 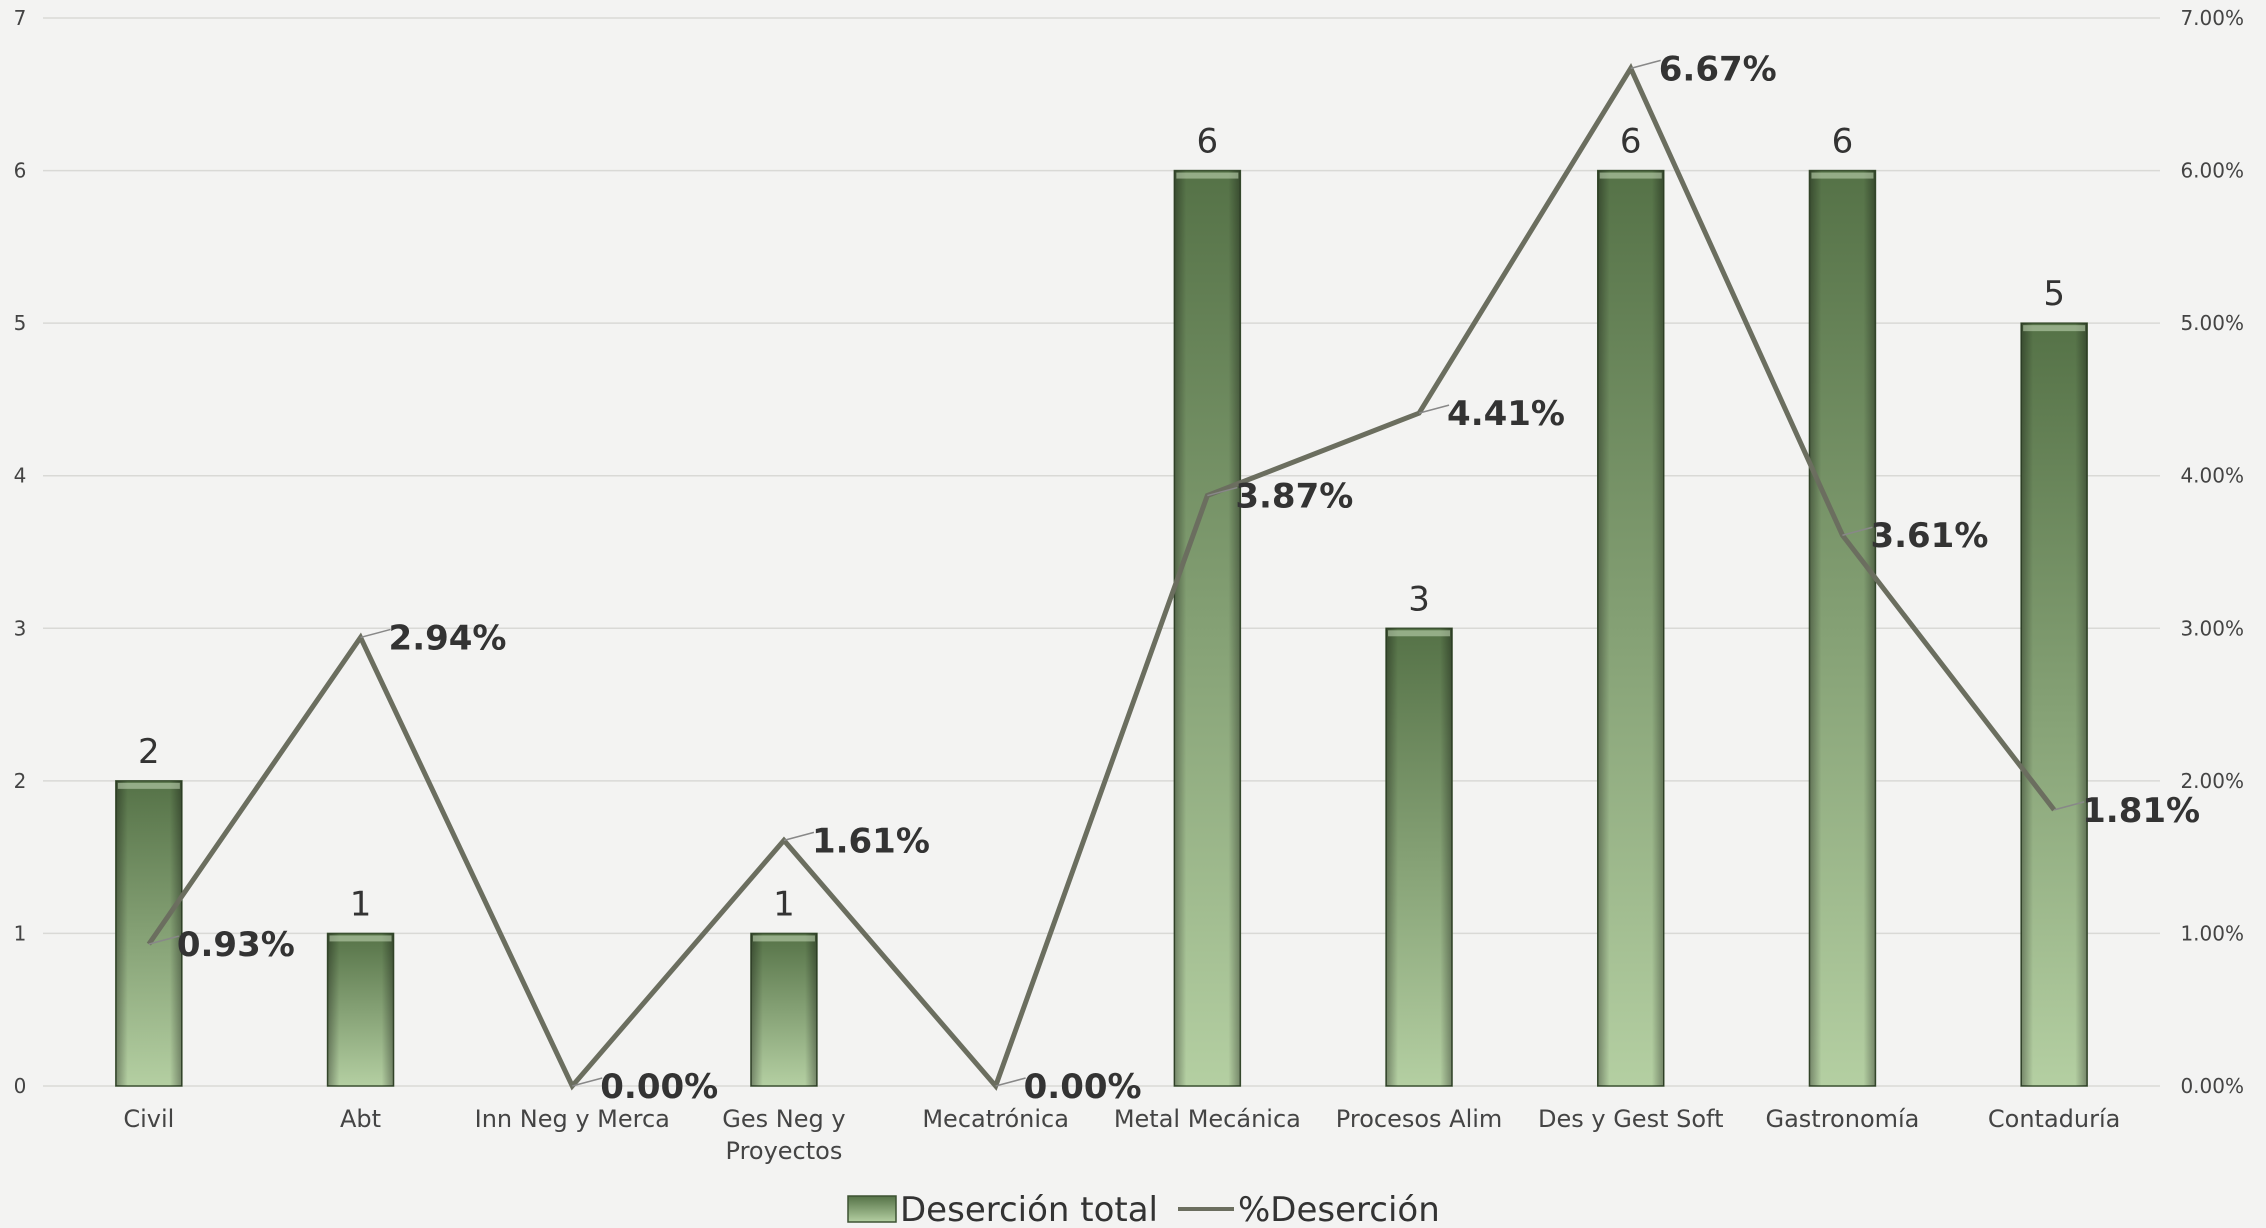 What do you see at coordinates (20, 552) in the screenshot?
I see `left-axis: 0 1 2 3 4 5 6 7` at bounding box center [20, 552].